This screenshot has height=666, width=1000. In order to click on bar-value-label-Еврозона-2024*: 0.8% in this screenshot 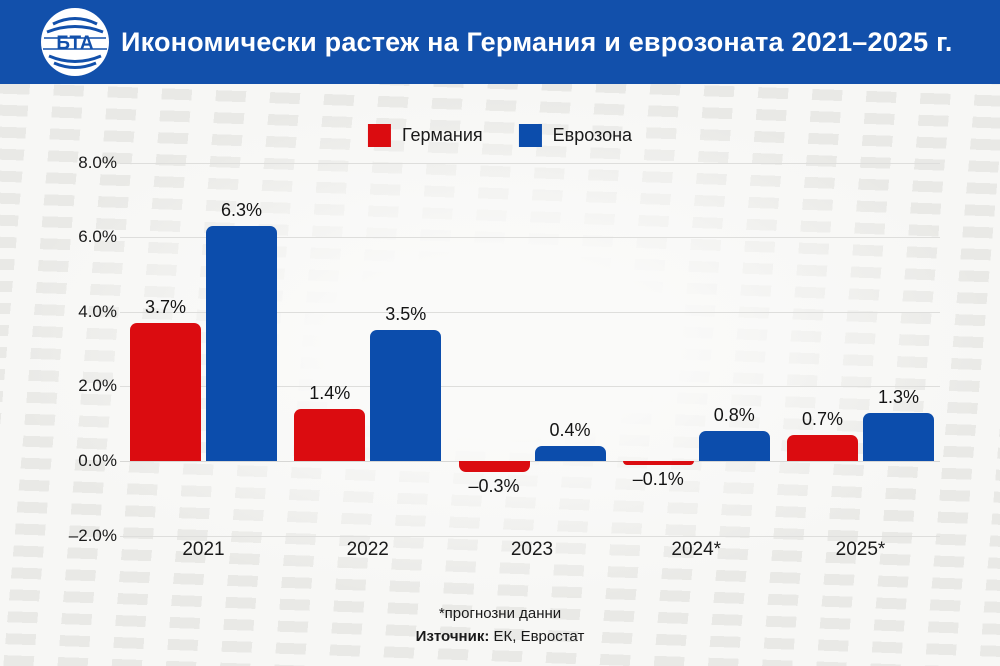, I will do `click(734, 415)`.